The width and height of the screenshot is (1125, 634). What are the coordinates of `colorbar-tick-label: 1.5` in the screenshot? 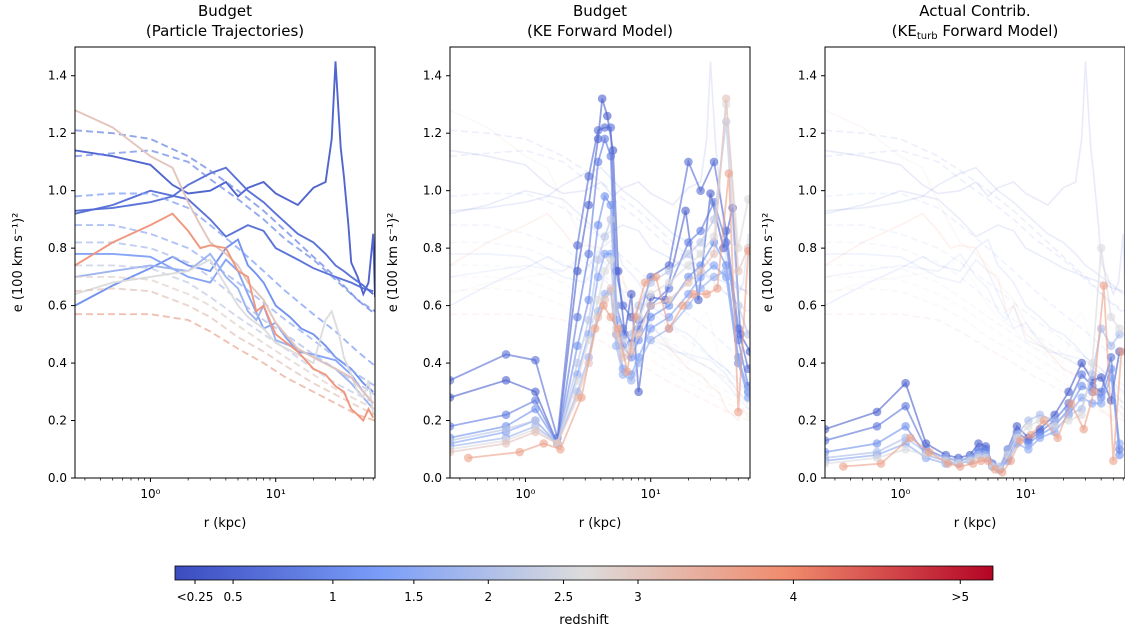 It's located at (413, 597).